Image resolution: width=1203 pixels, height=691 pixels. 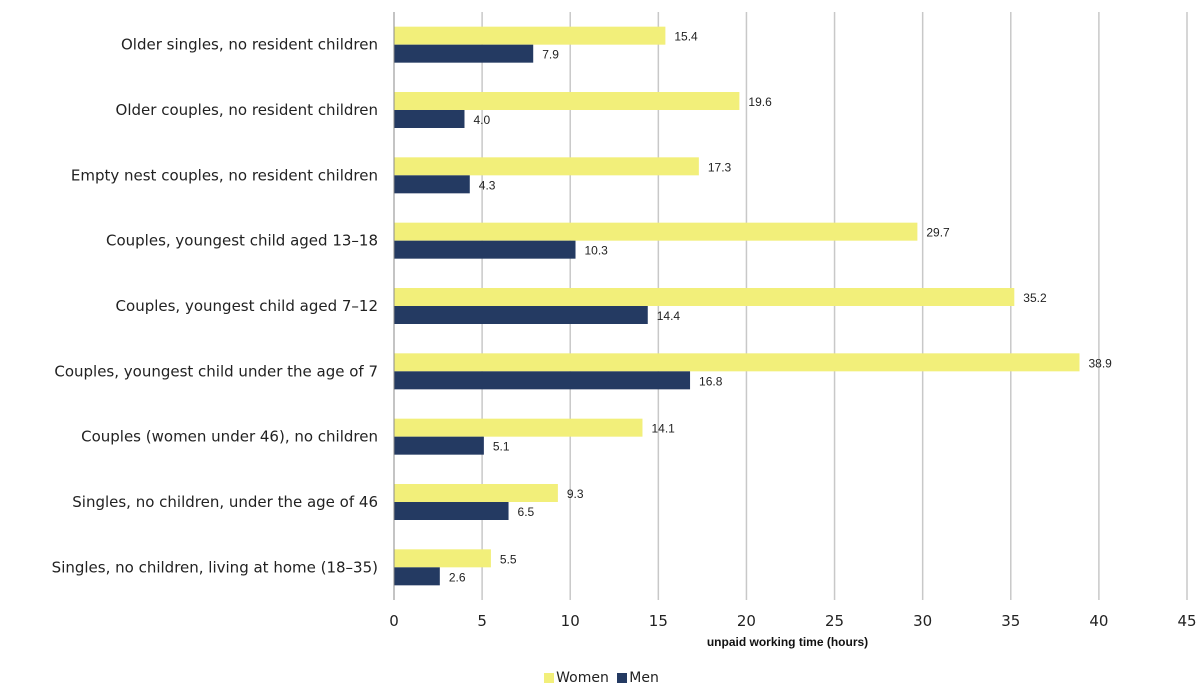 I want to click on value-label-women: 29.7, so click(x=938, y=233).